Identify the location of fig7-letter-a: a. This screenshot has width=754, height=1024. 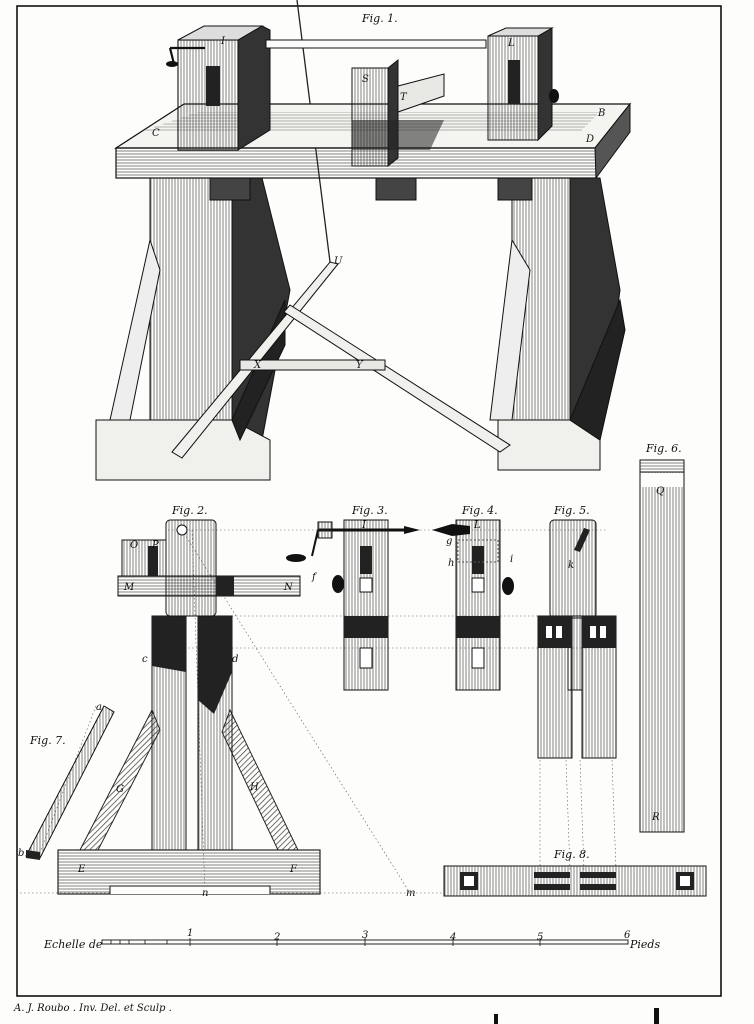
(99, 707).